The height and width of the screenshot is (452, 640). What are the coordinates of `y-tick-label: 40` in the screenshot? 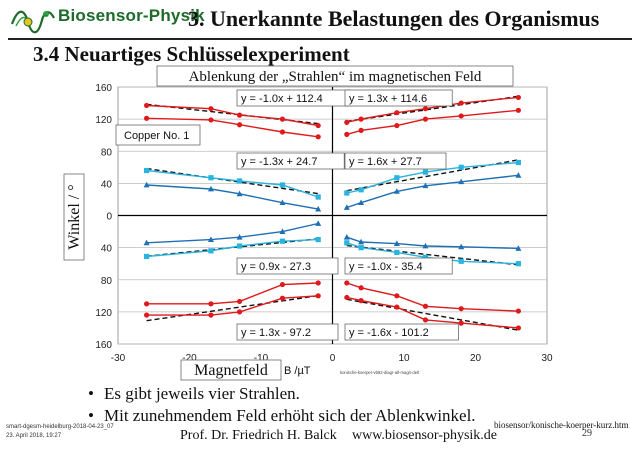 It's located at (107, 184).